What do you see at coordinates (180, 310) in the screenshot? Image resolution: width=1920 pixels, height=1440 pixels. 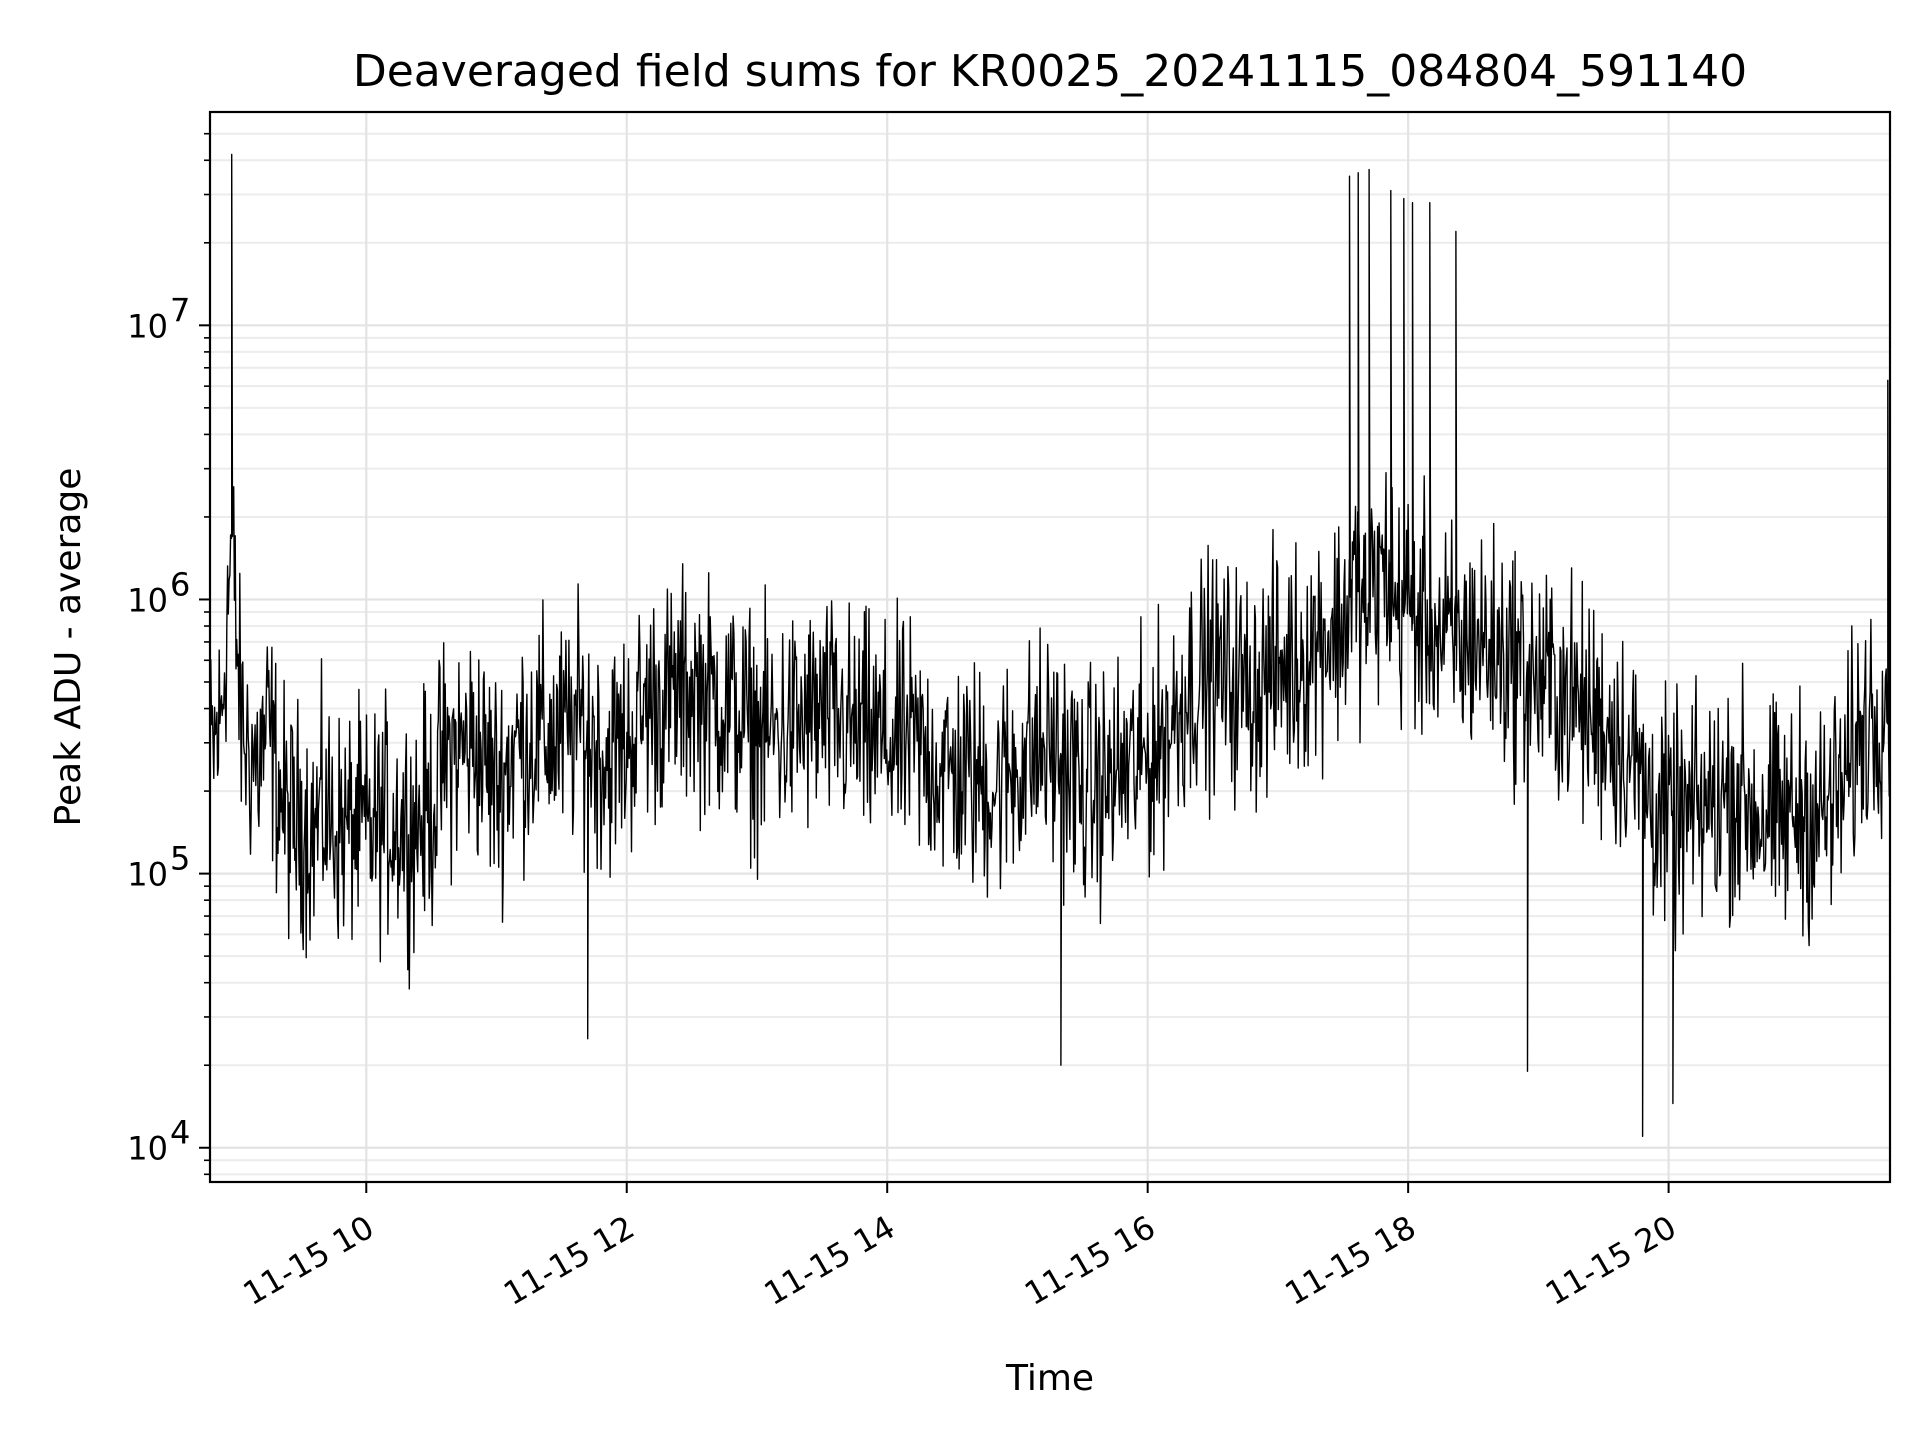 I see `y-tick-exponent: 7` at bounding box center [180, 310].